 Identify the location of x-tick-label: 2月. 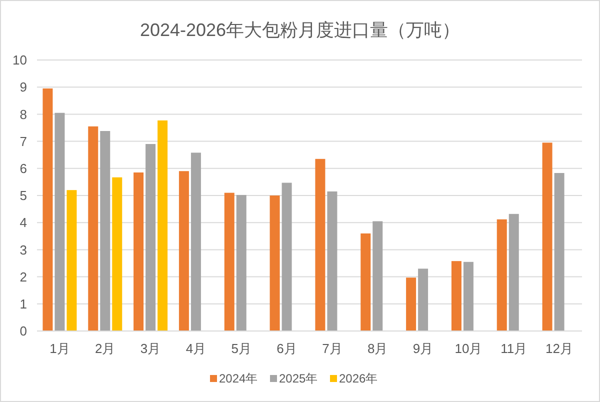
(105, 348).